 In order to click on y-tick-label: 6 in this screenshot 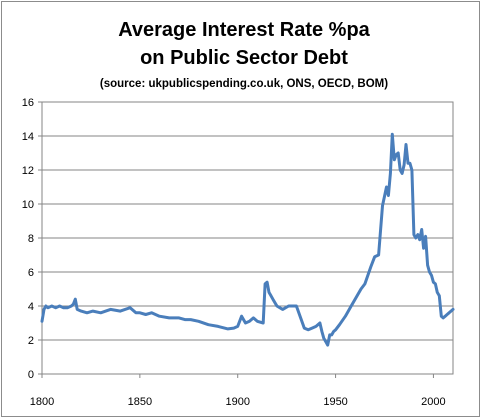, I will do `click(31, 273)`.